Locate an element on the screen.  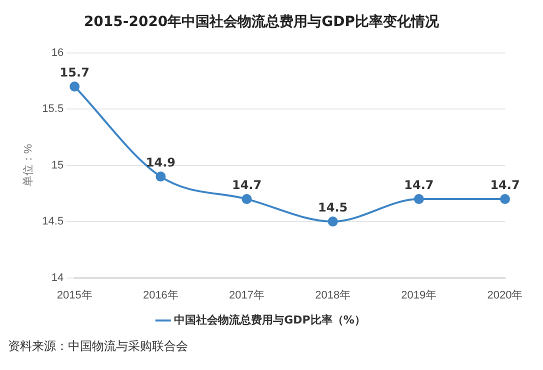
x-tick-label: 2018年 is located at coordinates (333, 295).